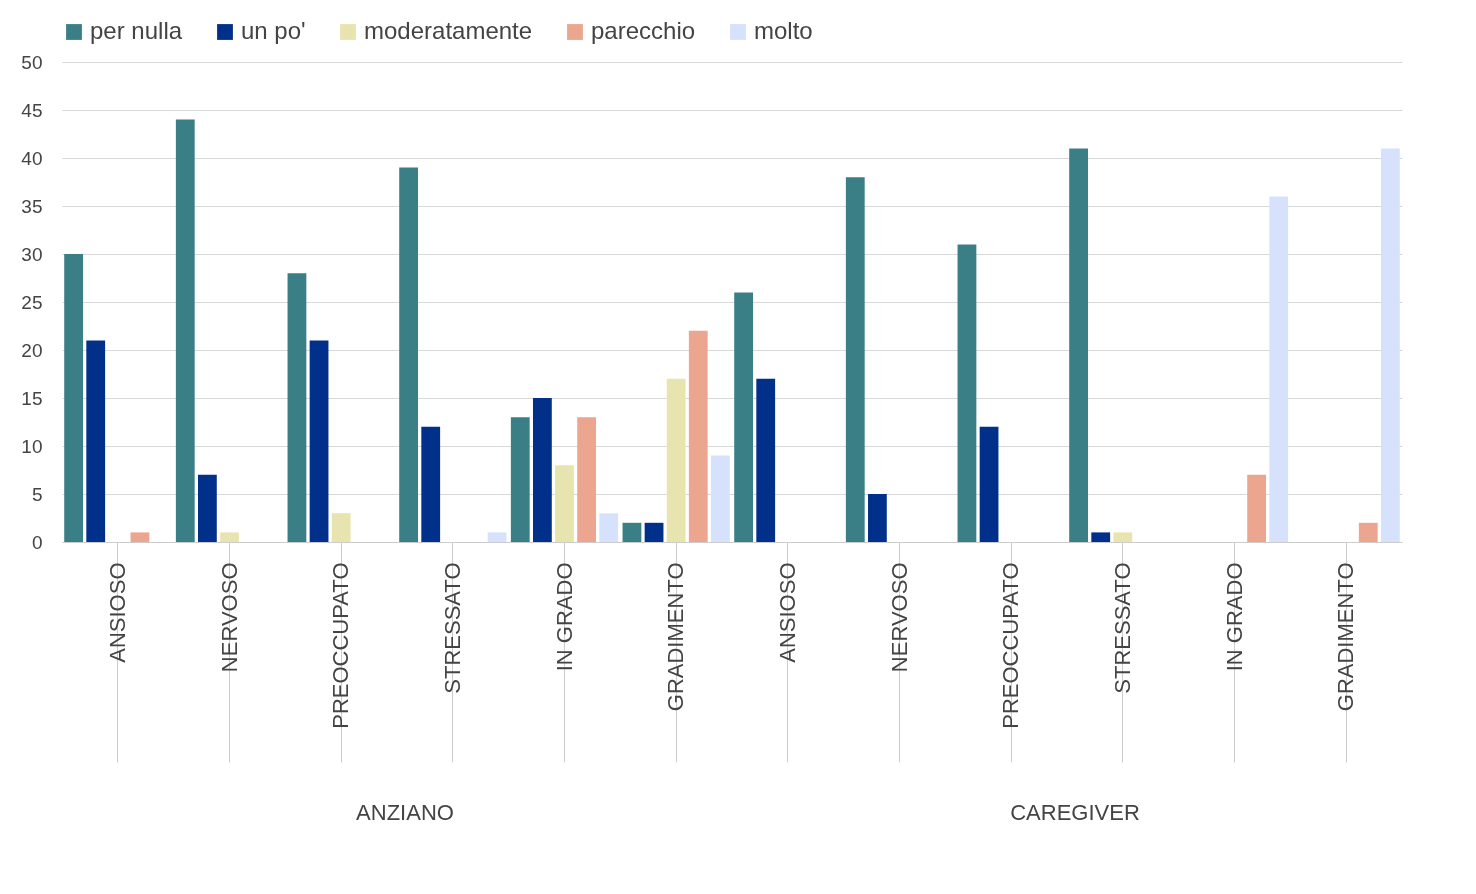  I want to click on y-tick-label: 40, so click(32, 158).